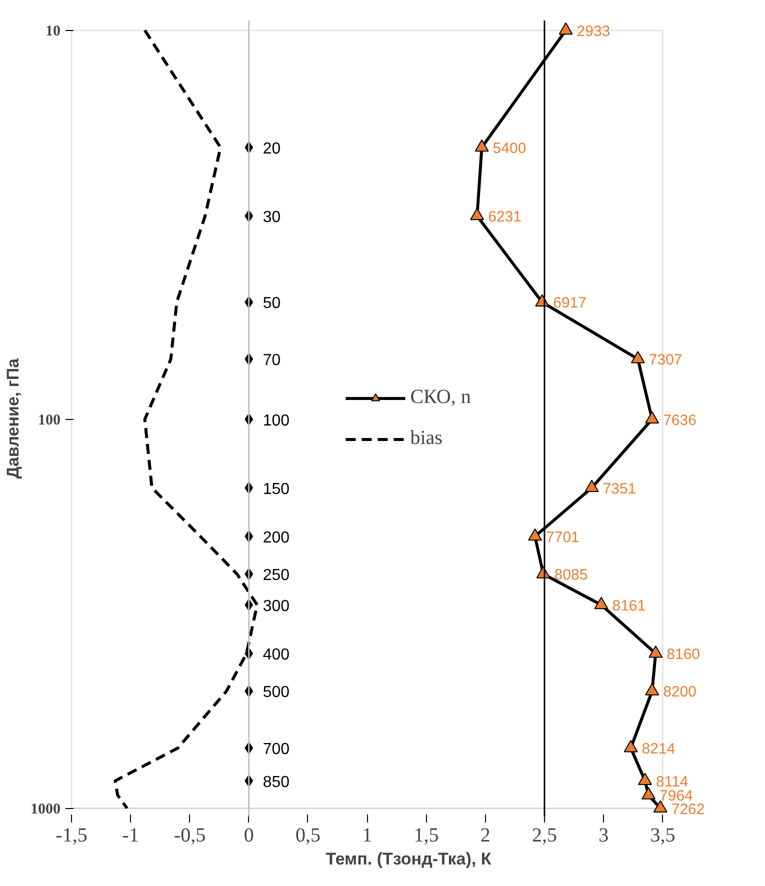 The width and height of the screenshot is (765, 886). I want to click on annotation: 8214, so click(659, 749).